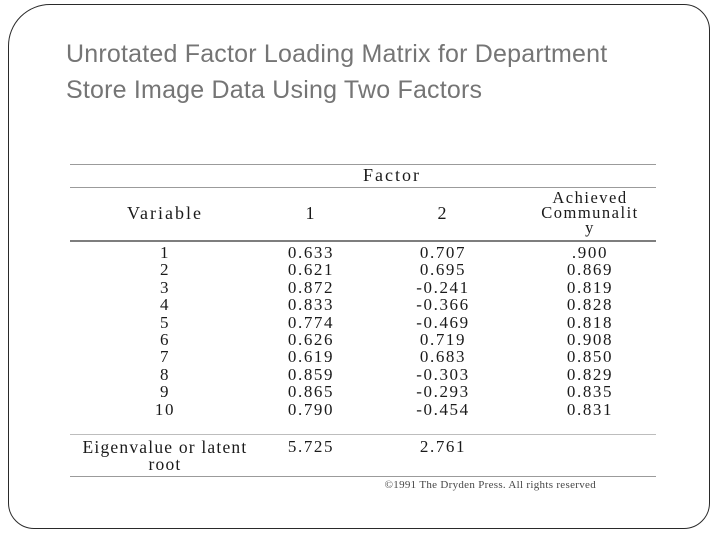  I want to click on table-row: 8 0.859 -0.303 0.829, so click(363, 374).